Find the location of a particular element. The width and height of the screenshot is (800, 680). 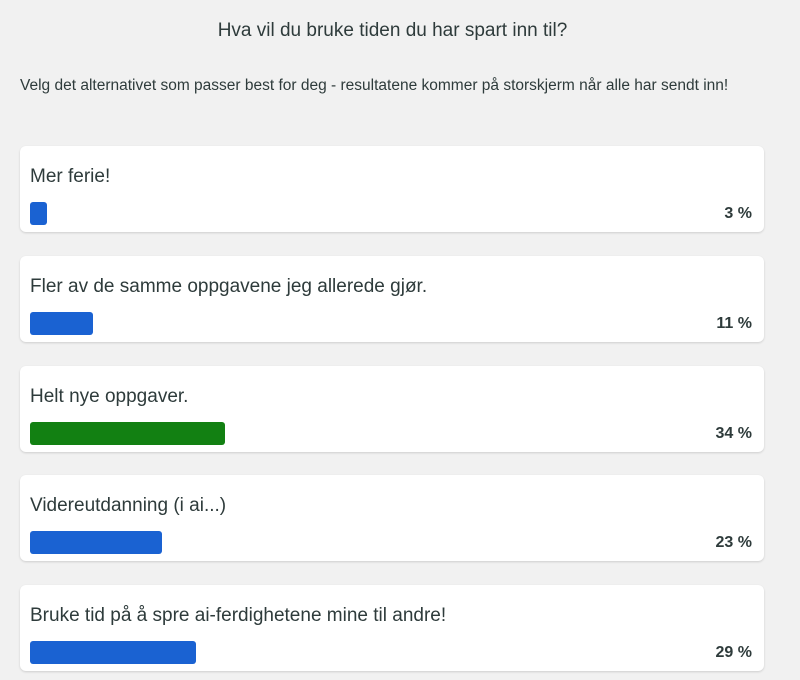

option-percent: 34 % is located at coordinates (733, 433).